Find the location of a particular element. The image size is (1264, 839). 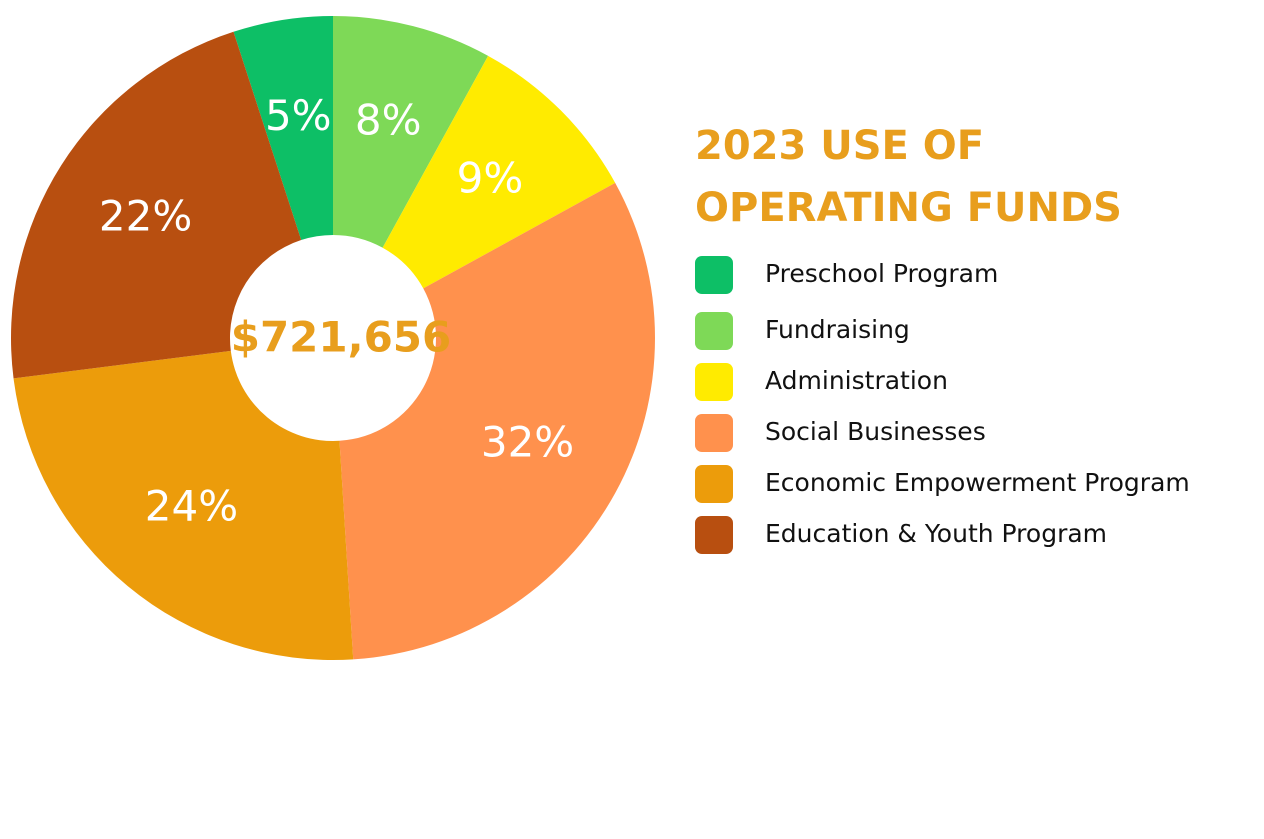

legend-label: Administration is located at coordinates (856, 380).